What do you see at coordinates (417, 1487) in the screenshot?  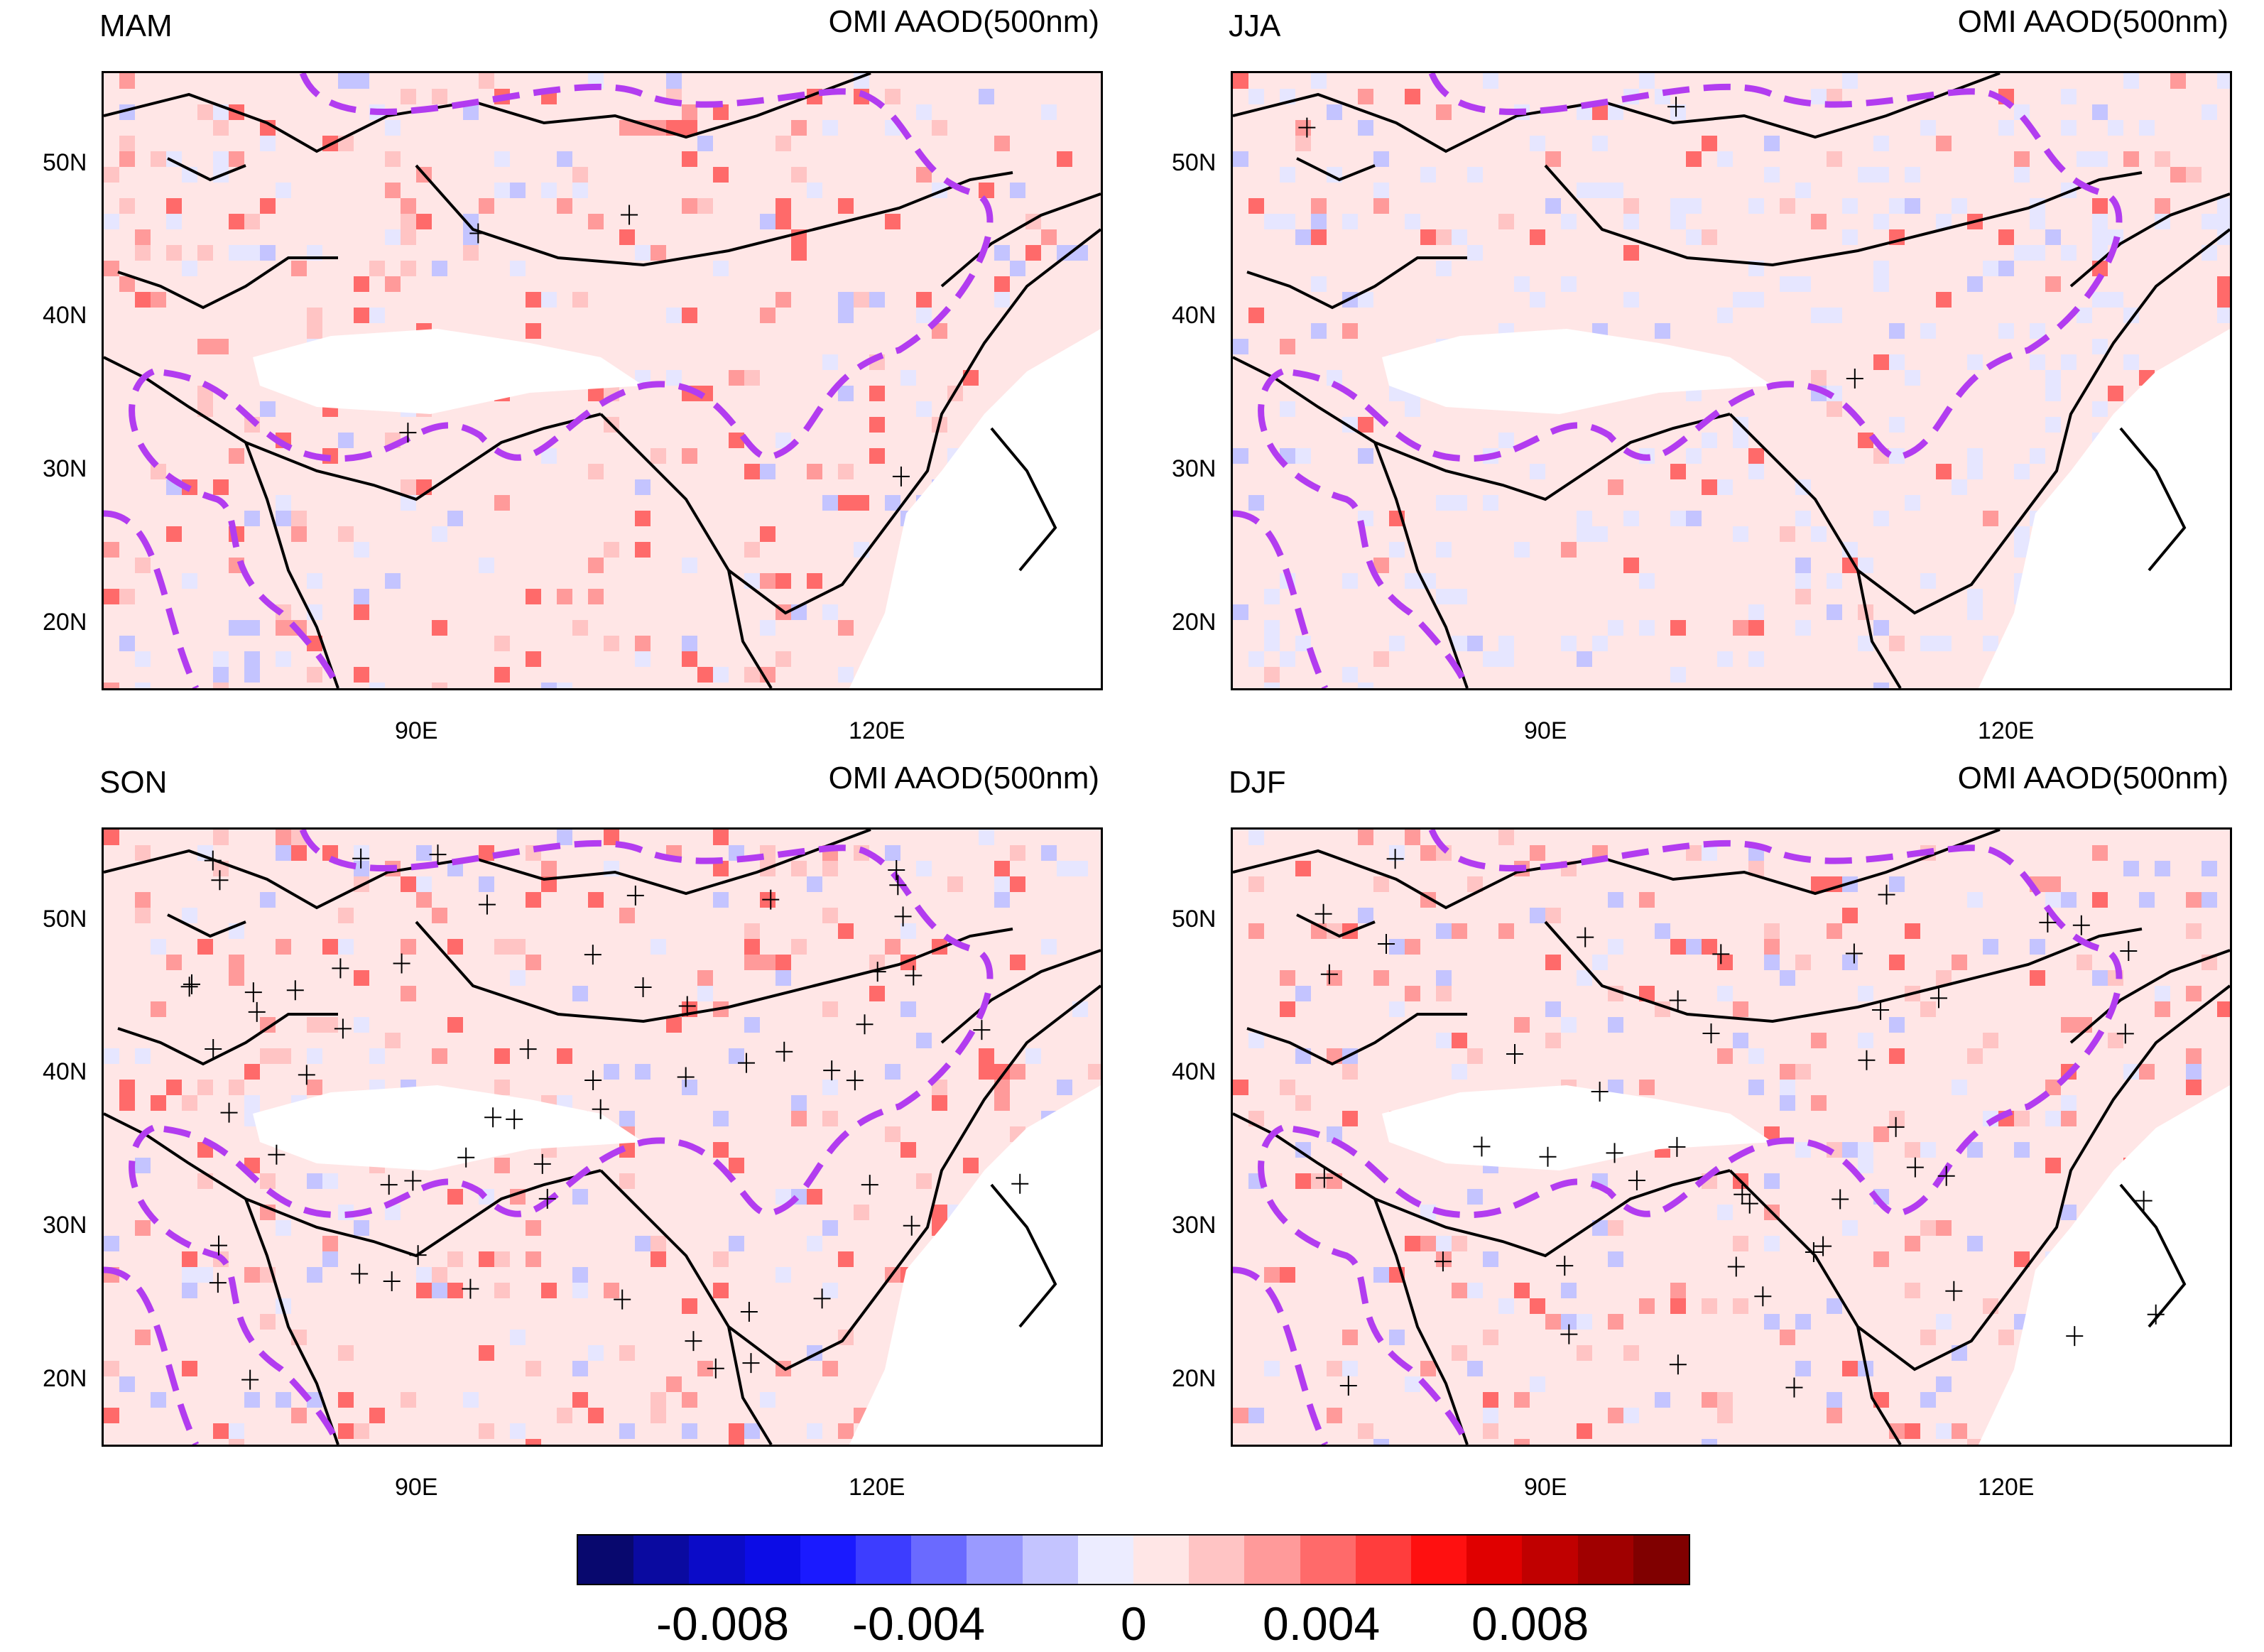 I see `longitude-label: 90E` at bounding box center [417, 1487].